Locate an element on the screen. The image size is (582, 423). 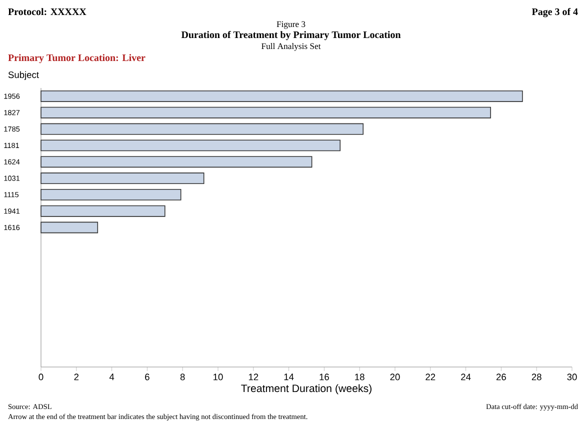
x-tick-label: 22 is located at coordinates (431, 377).